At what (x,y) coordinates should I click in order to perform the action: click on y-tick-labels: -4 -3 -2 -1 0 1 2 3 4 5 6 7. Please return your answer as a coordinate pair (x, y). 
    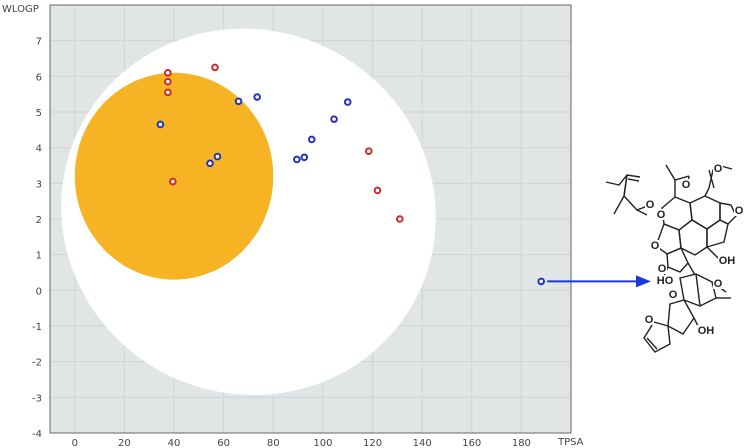
    Looking at the image, I should click on (37, 238).